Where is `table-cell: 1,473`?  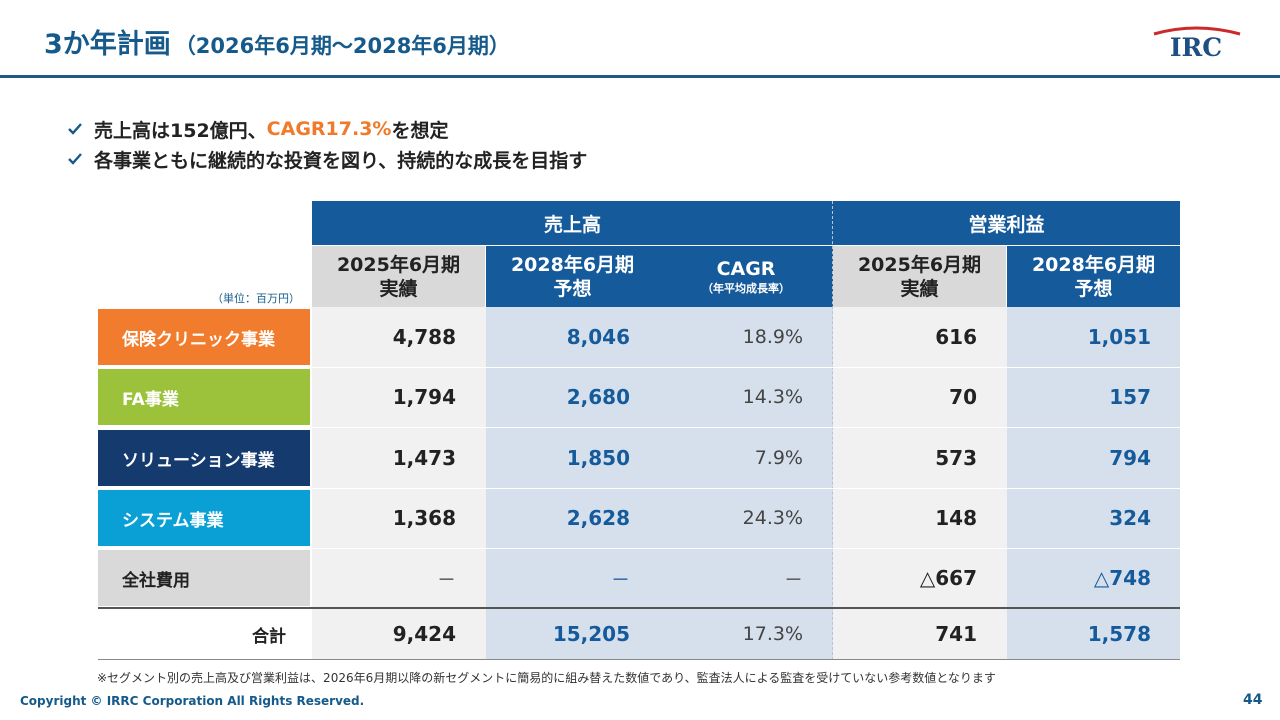
table-cell: 1,473 is located at coordinates (424, 458).